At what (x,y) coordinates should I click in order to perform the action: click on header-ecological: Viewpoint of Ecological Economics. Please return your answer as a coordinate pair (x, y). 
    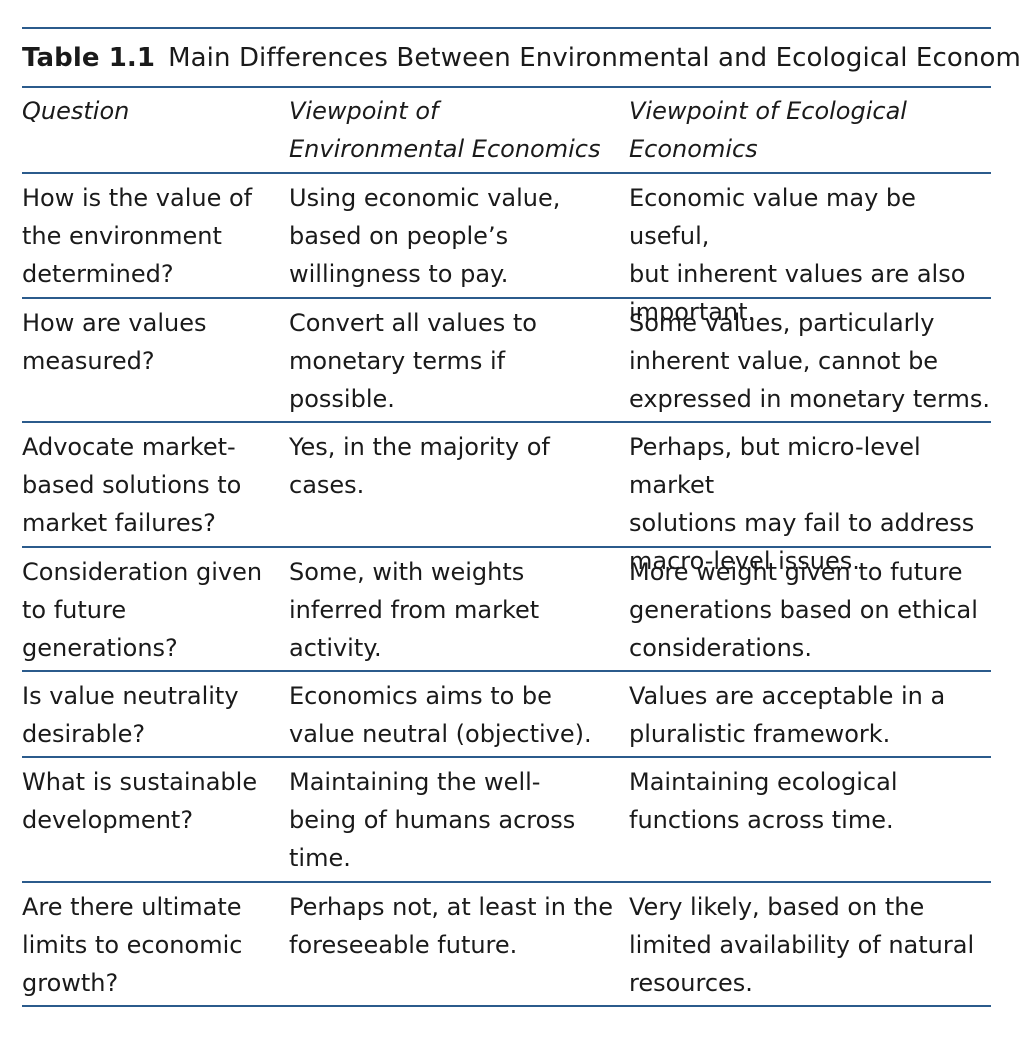
    Looking at the image, I should click on (768, 130).